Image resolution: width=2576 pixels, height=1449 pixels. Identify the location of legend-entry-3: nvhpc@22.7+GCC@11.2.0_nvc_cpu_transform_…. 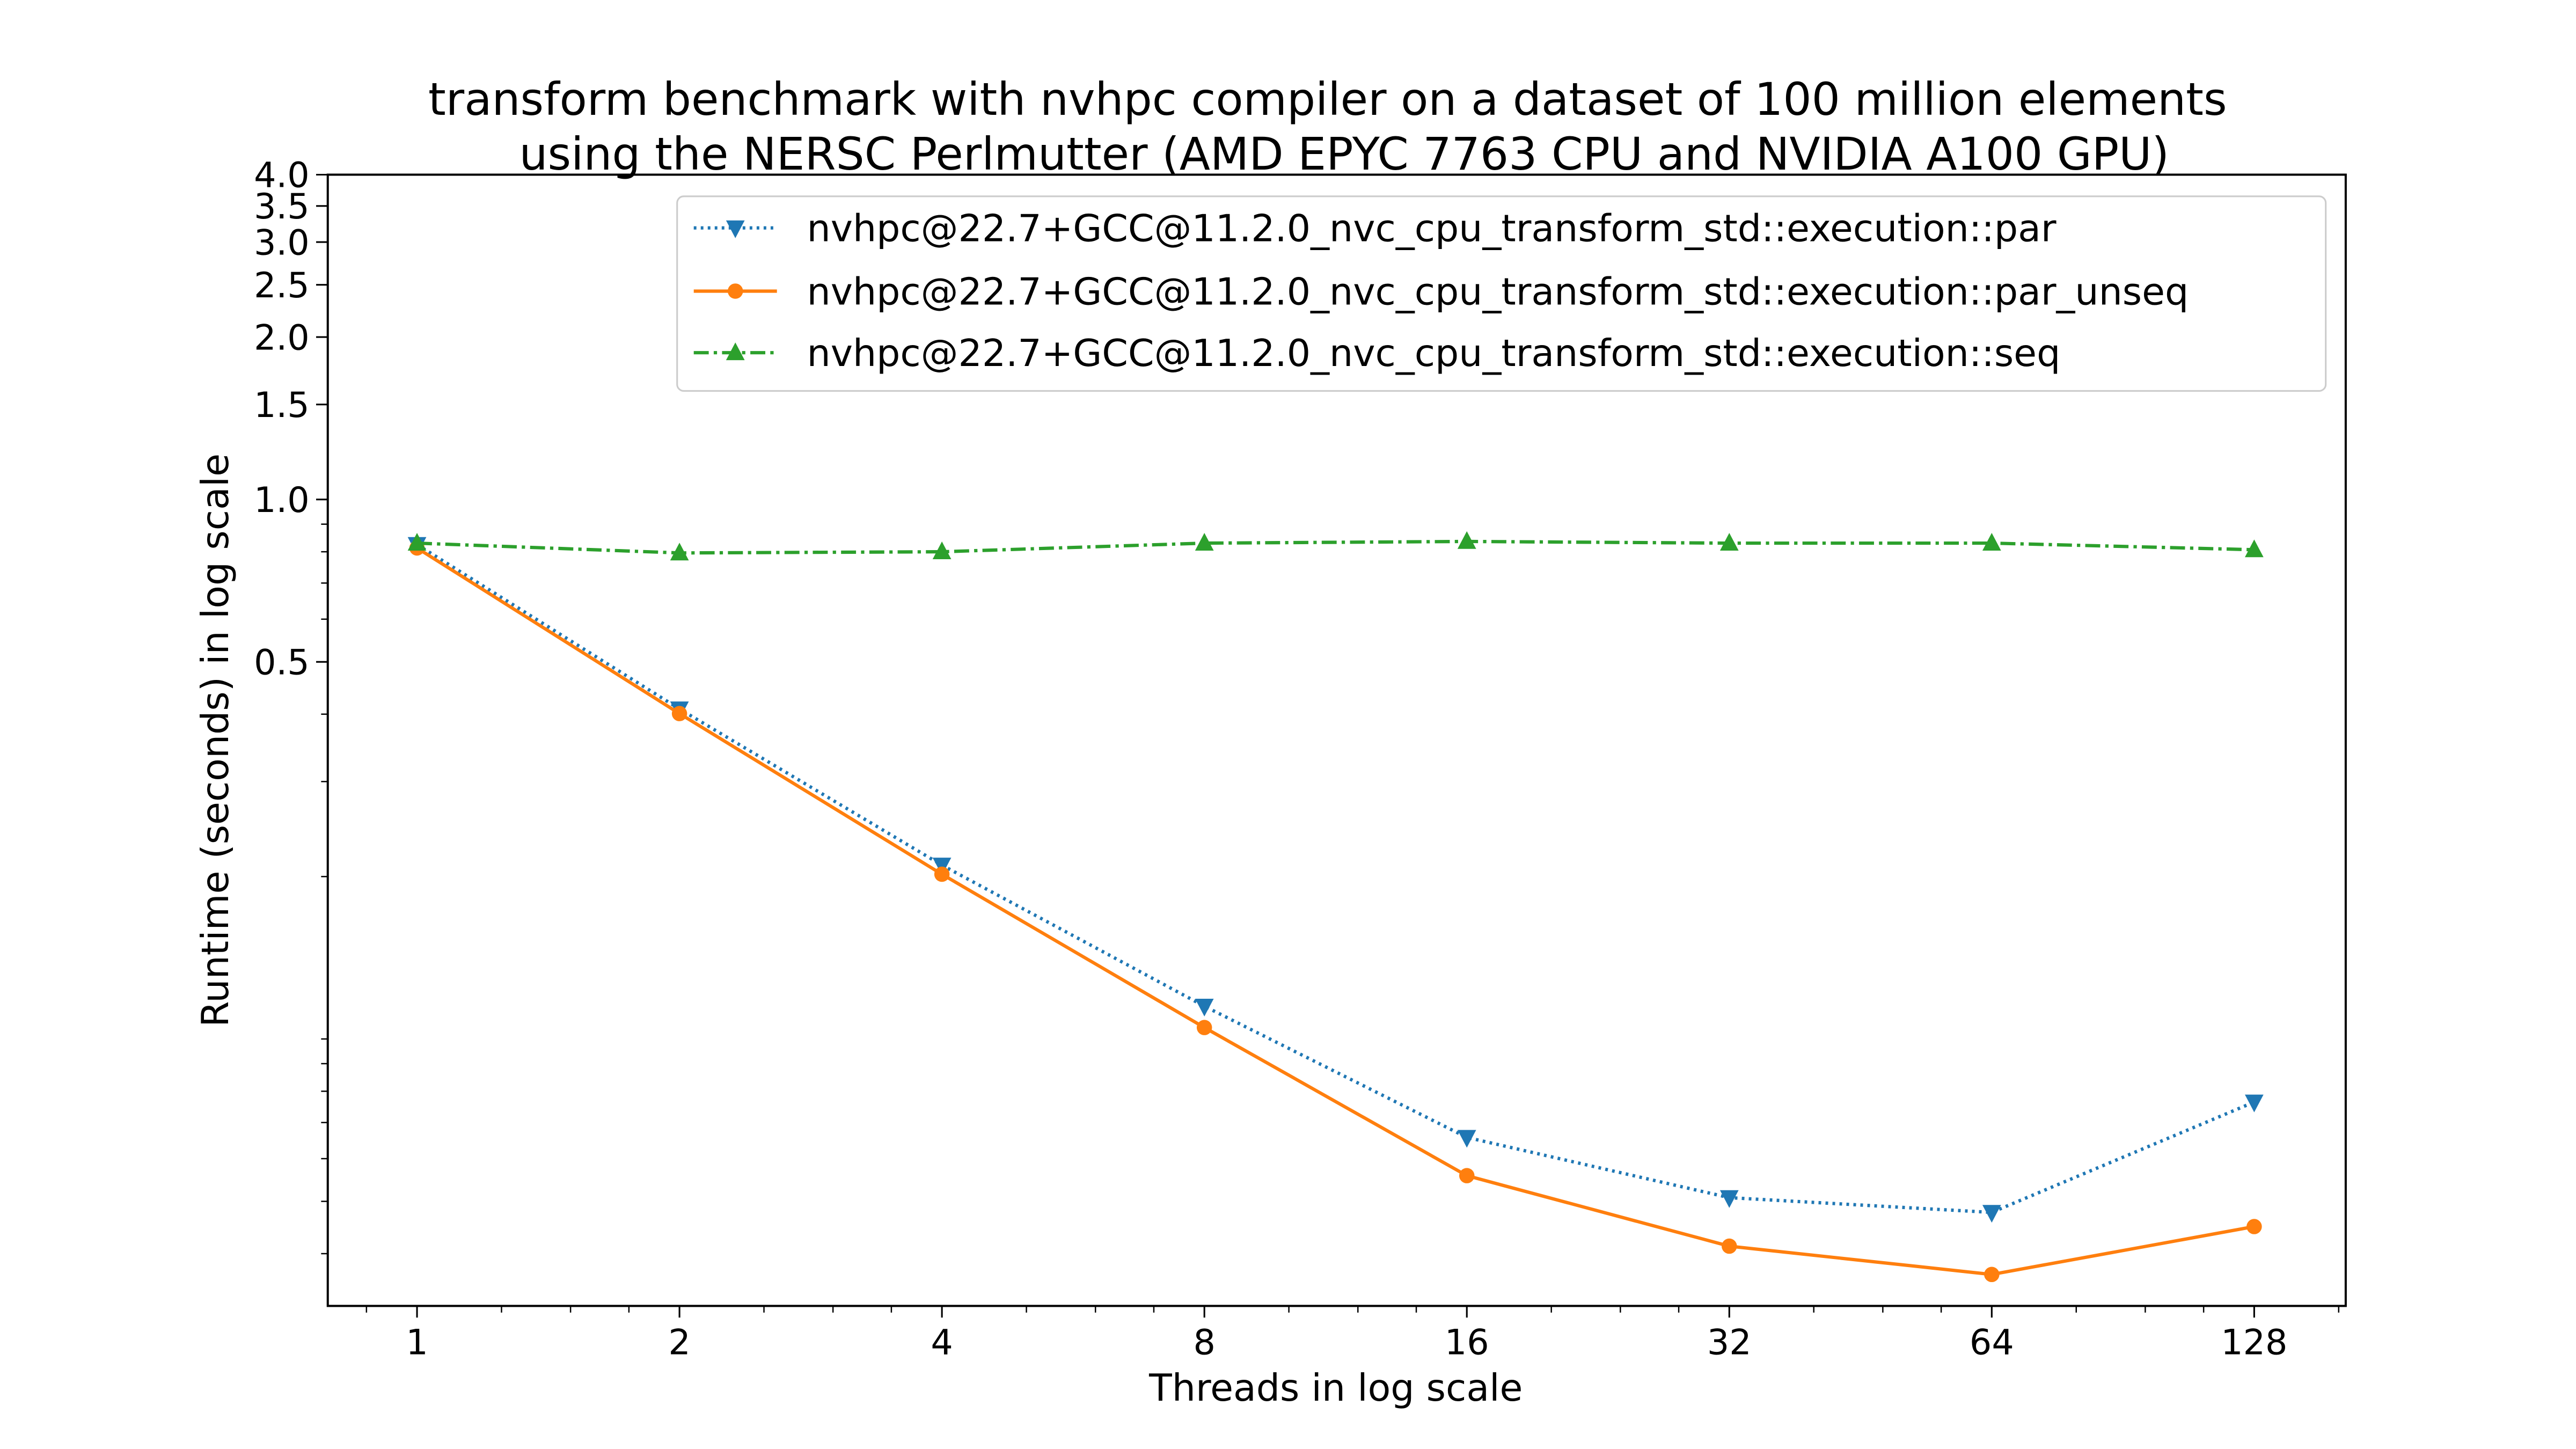
(1377, 353).